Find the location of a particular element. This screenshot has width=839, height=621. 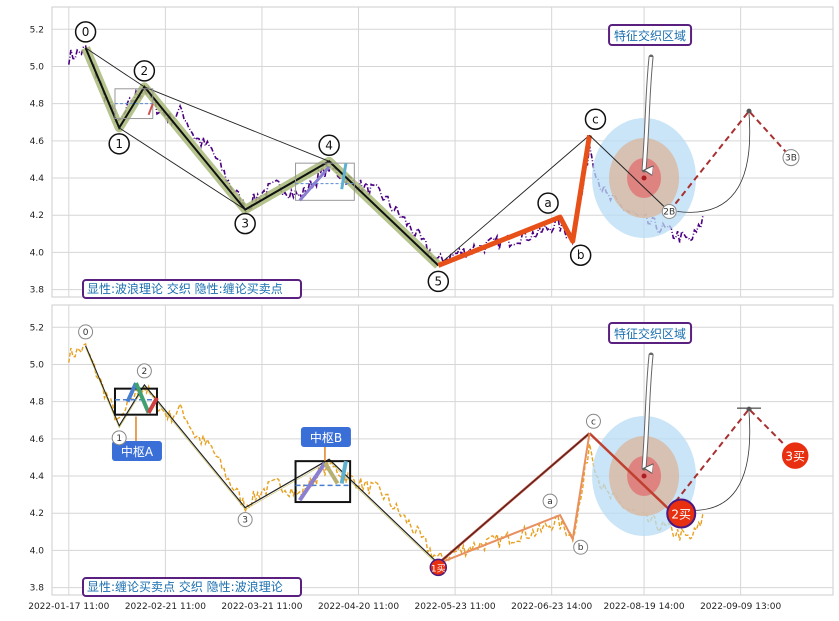

legend-text: 显性:缠论买卖点 交织 隐性:波浪理论 is located at coordinates (185, 586).